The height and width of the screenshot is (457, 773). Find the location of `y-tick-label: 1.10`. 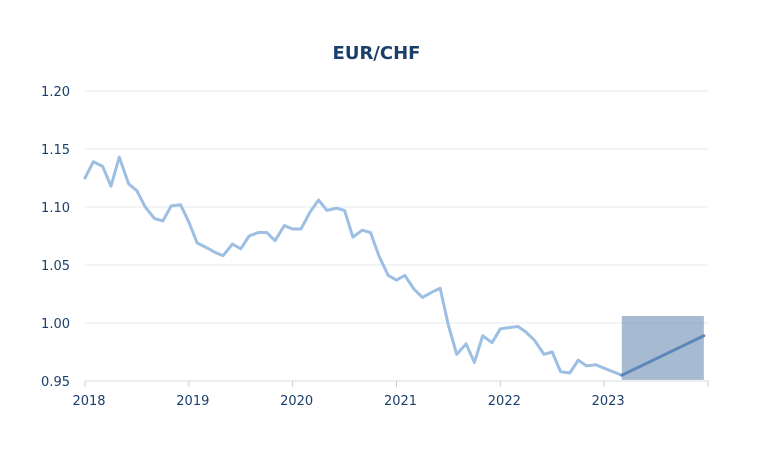

y-tick-label: 1.10 is located at coordinates (55, 208).